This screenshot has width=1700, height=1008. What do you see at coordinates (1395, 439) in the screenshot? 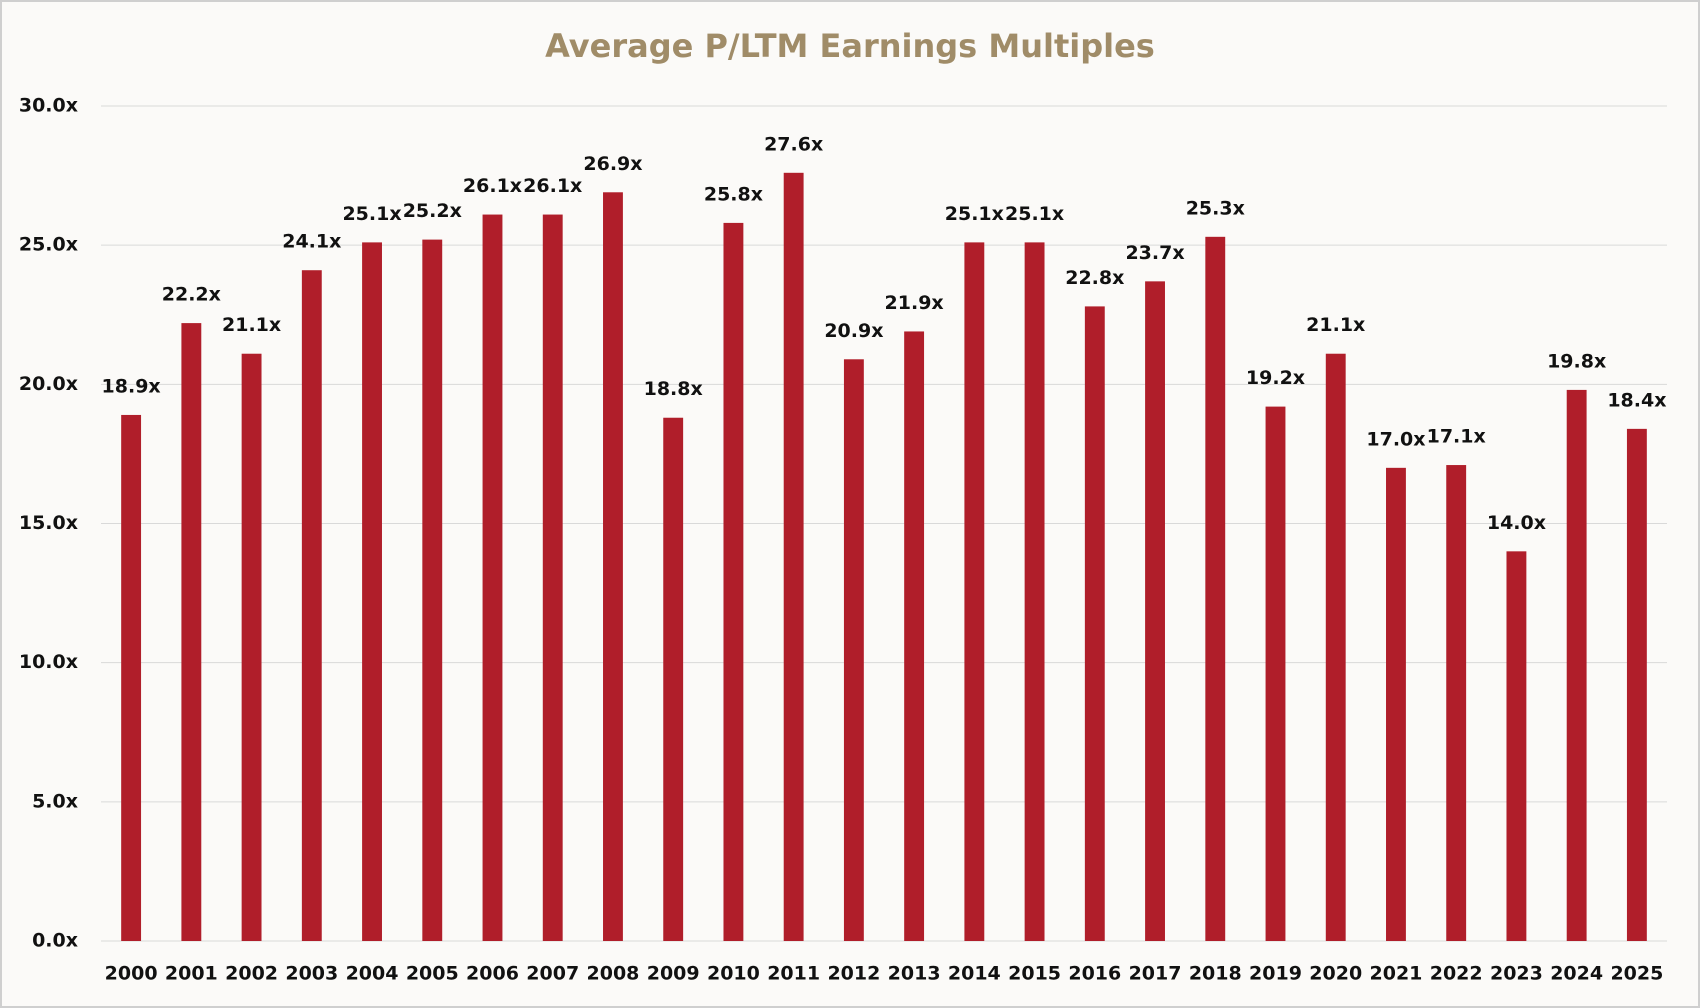
I see `data-label: 17.0x` at bounding box center [1395, 439].